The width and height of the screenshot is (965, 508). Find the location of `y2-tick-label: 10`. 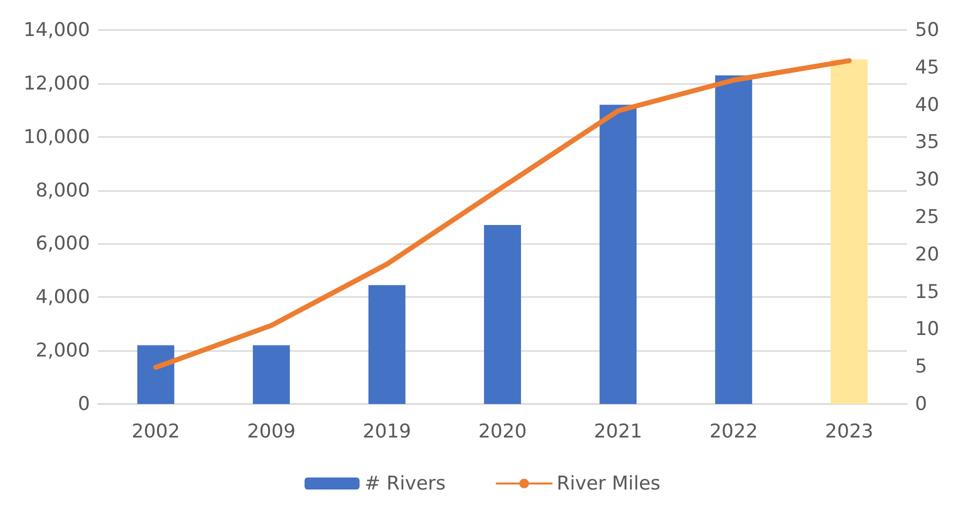

y2-tick-label: 10 is located at coordinates (927, 329).